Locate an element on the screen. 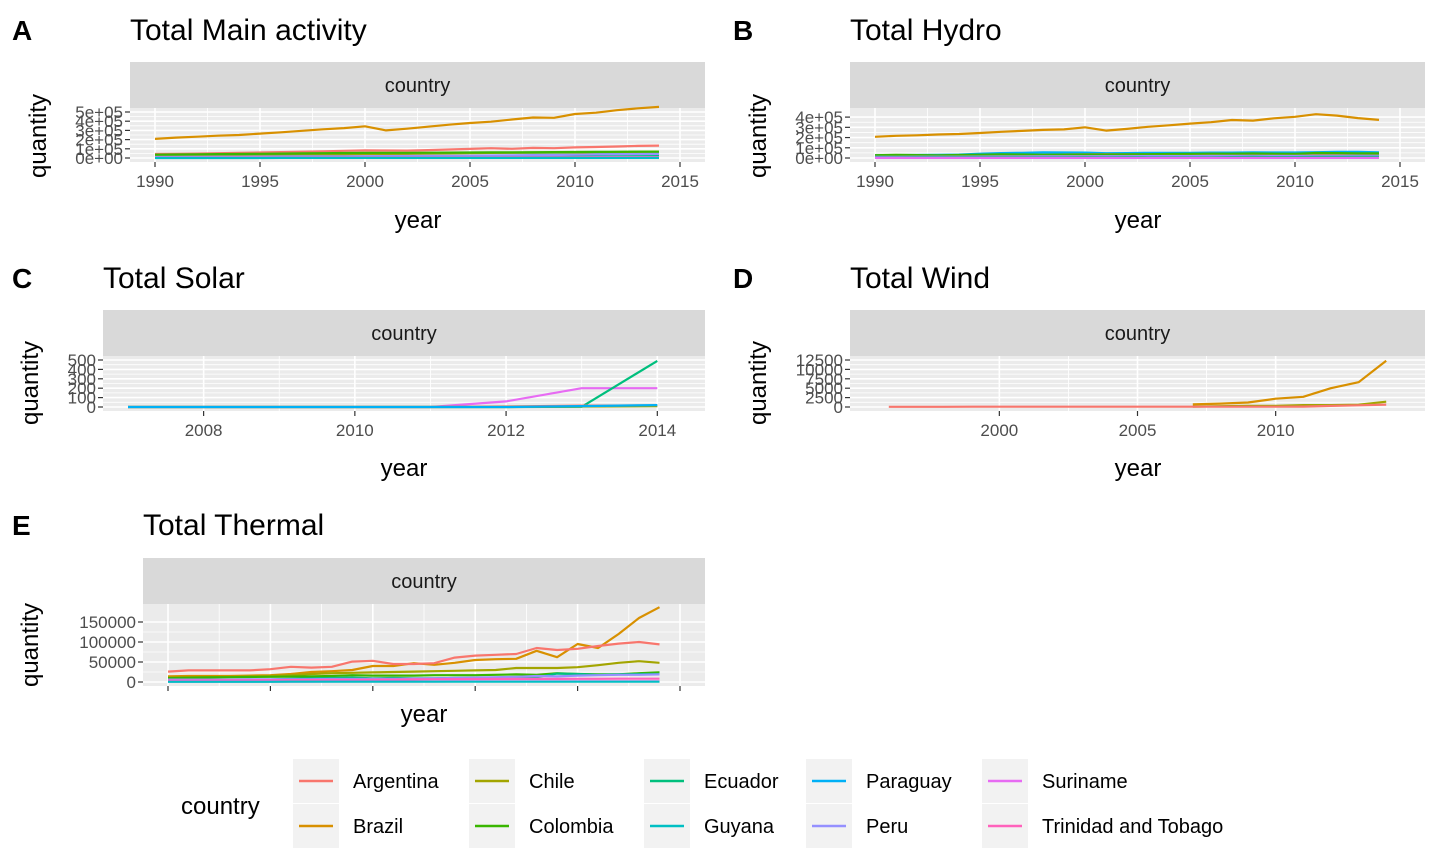 This screenshot has height=864, width=1440. y-tick-label: 200 is located at coordinates (82, 388).